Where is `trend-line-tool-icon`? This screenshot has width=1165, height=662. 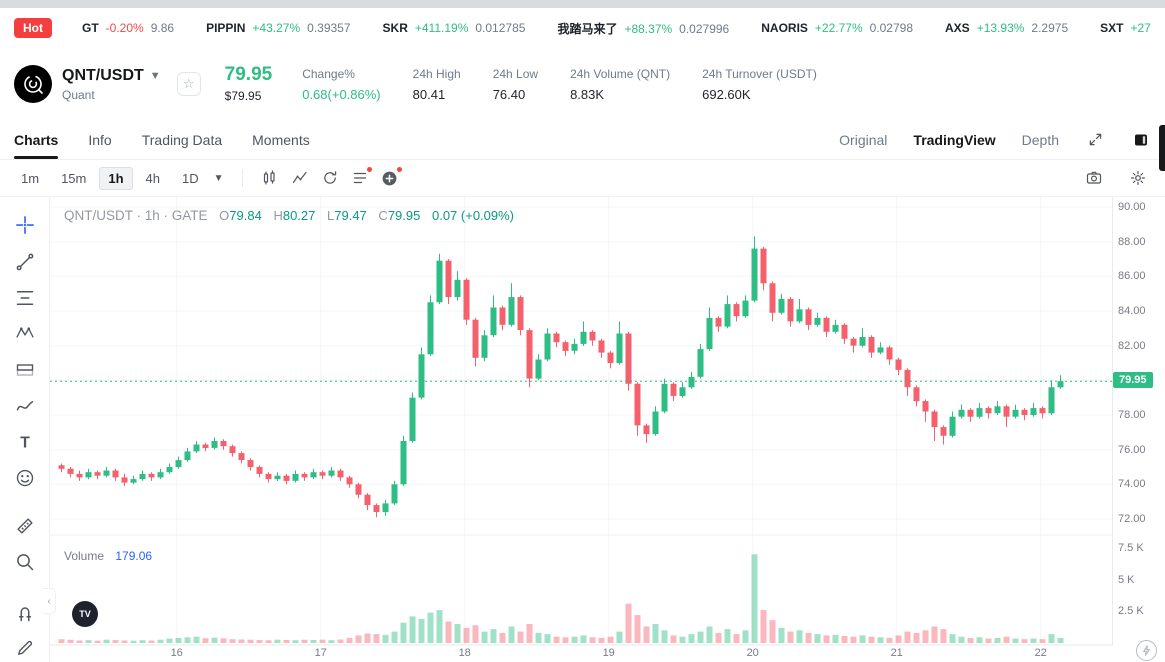
trend-line-tool-icon is located at coordinates (25, 262).